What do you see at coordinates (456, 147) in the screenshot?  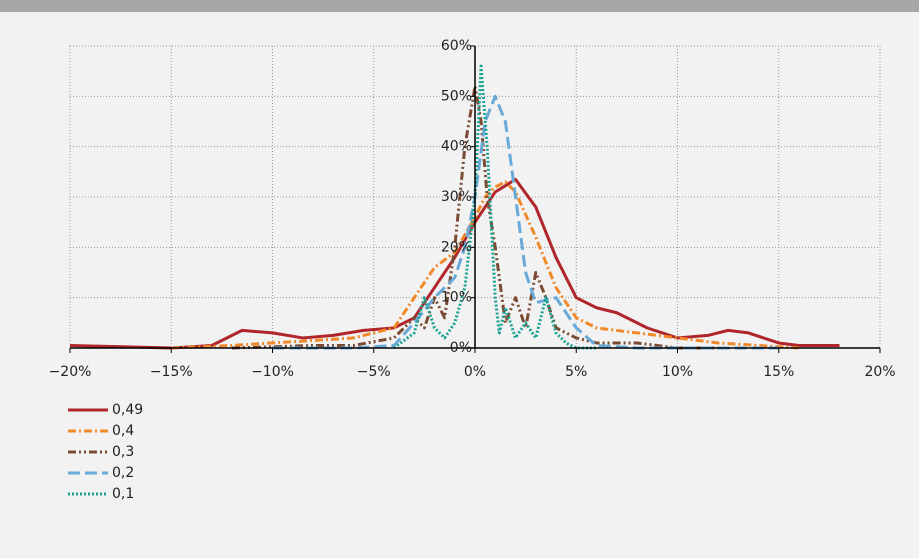 I see `y-tick-label: 40%` at bounding box center [456, 147].